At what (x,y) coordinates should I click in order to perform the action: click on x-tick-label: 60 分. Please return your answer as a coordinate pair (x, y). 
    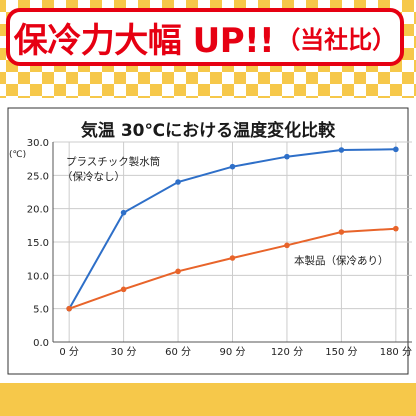
    Looking at the image, I should click on (178, 352).